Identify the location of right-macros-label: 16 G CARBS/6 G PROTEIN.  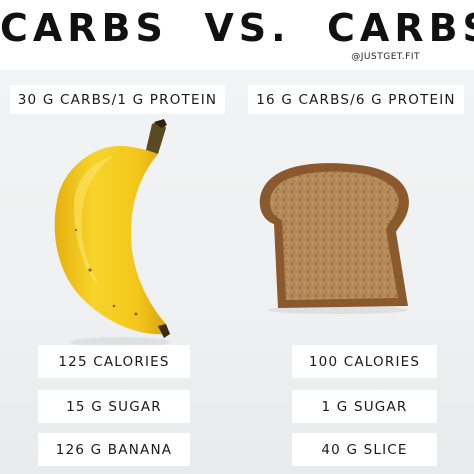
(356, 99).